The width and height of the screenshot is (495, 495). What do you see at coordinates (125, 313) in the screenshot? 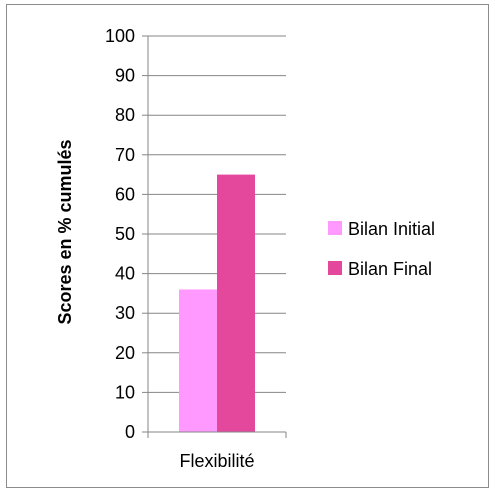
I see `y-tick-label: 30` at bounding box center [125, 313].